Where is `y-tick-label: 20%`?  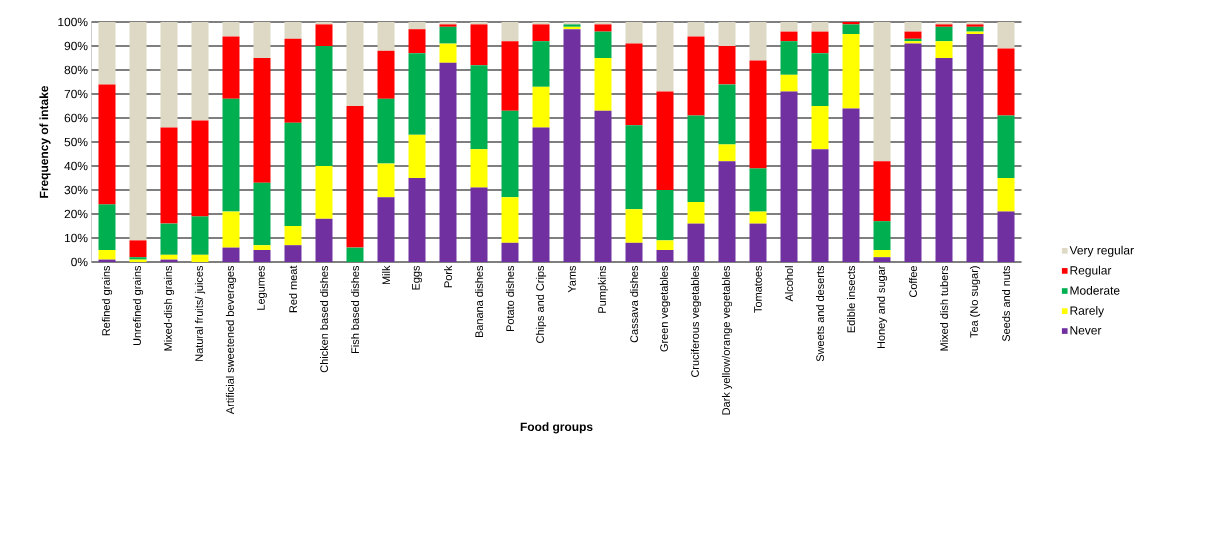 y-tick-label: 20% is located at coordinates (76, 214).